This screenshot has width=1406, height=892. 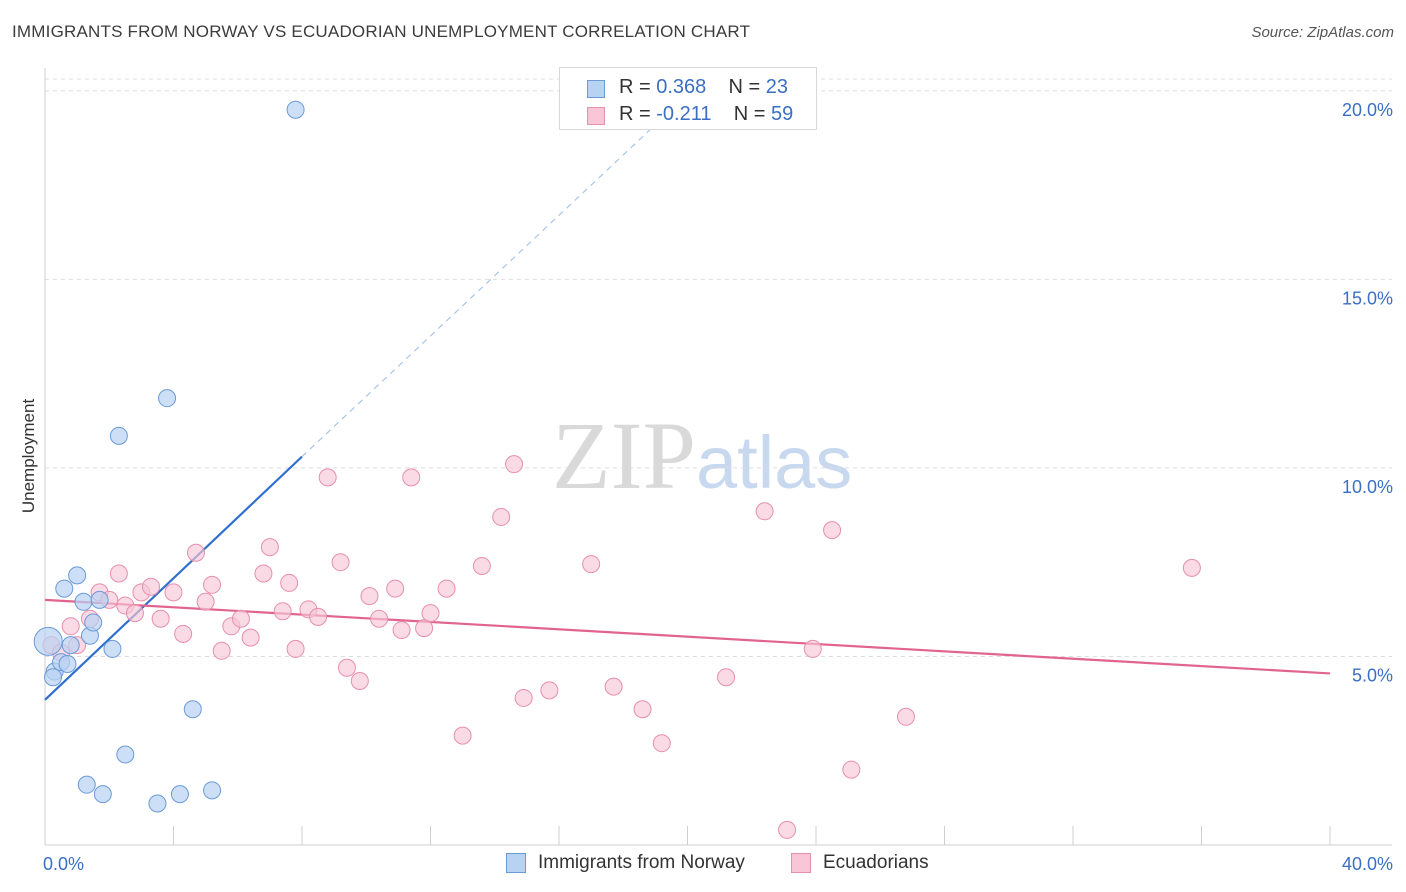 What do you see at coordinates (1322, 32) in the screenshot?
I see `source-label: Source: ZipAtlas.com` at bounding box center [1322, 32].